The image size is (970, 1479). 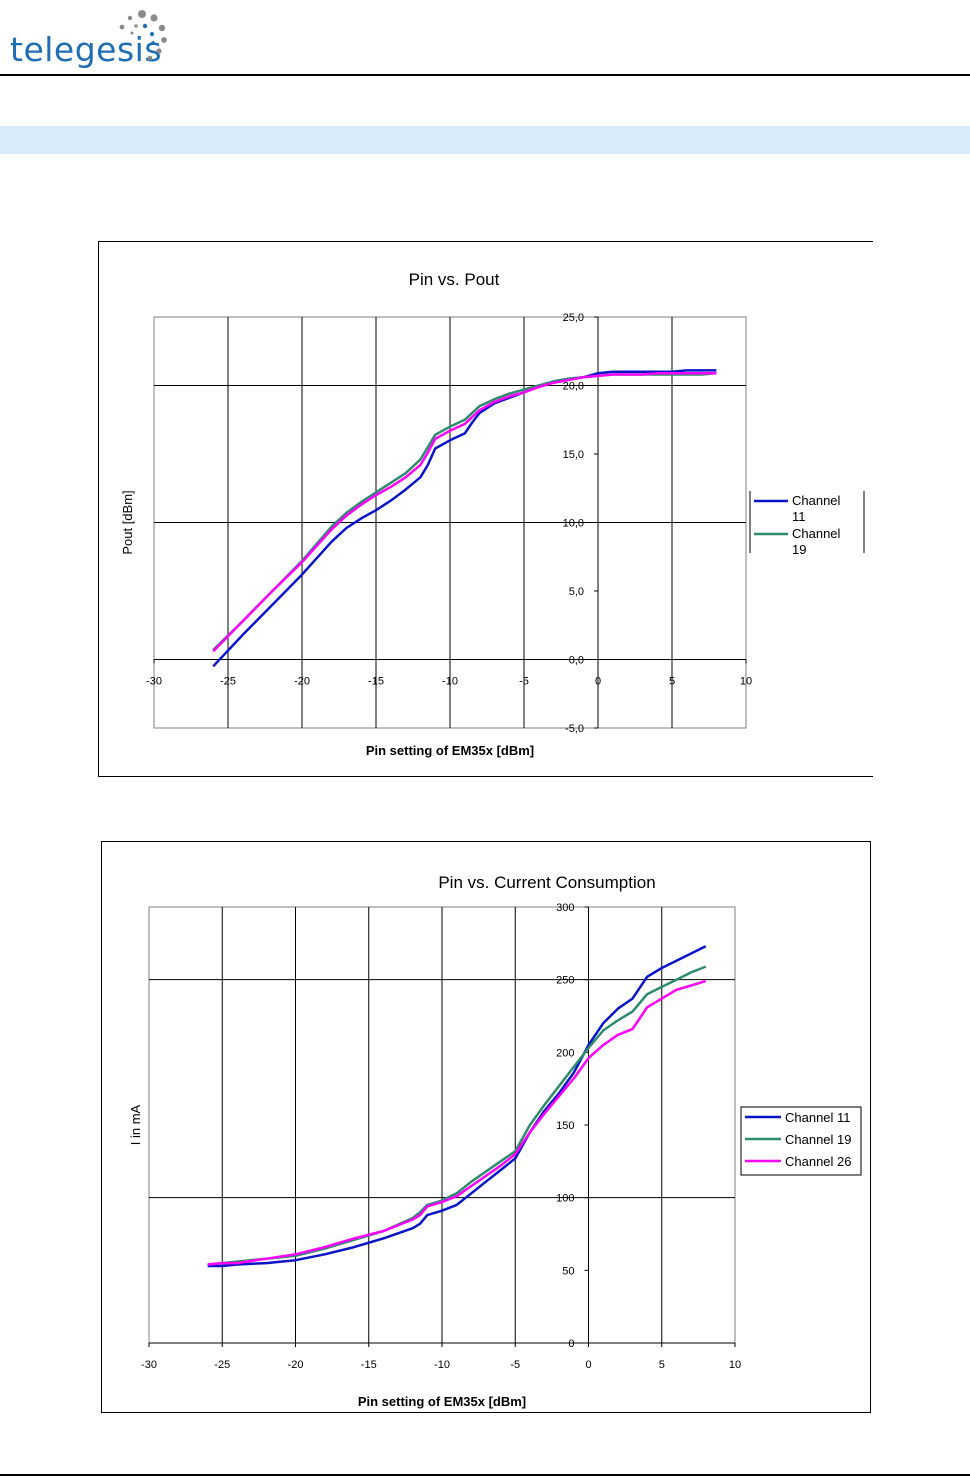 What do you see at coordinates (485, 38) in the screenshot?
I see `page-header: telegesis` at bounding box center [485, 38].